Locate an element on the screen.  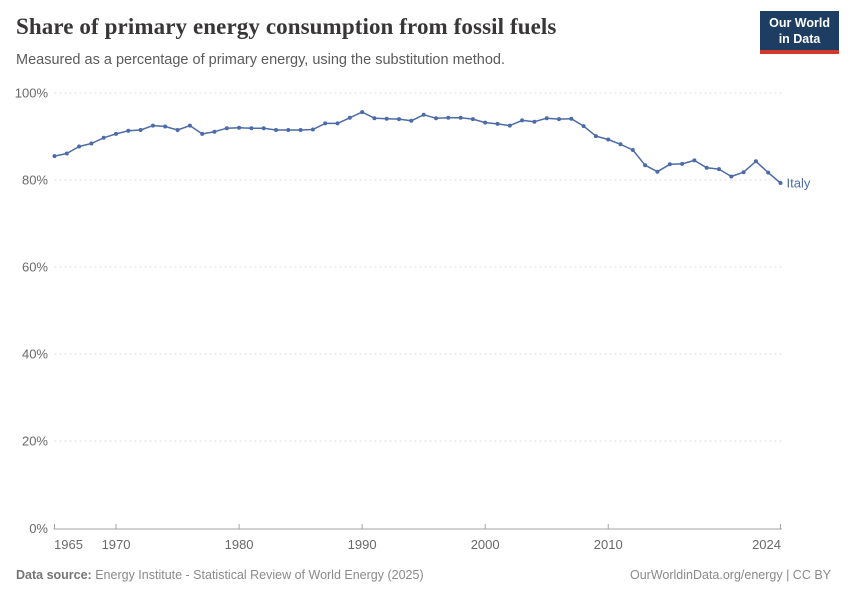
data-source-label: Data source: is located at coordinates (54, 575).